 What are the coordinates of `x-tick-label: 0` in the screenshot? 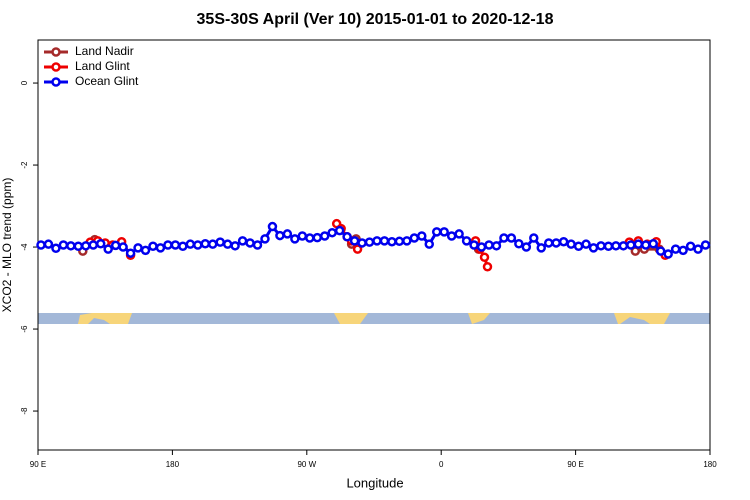 It's located at (441, 464).